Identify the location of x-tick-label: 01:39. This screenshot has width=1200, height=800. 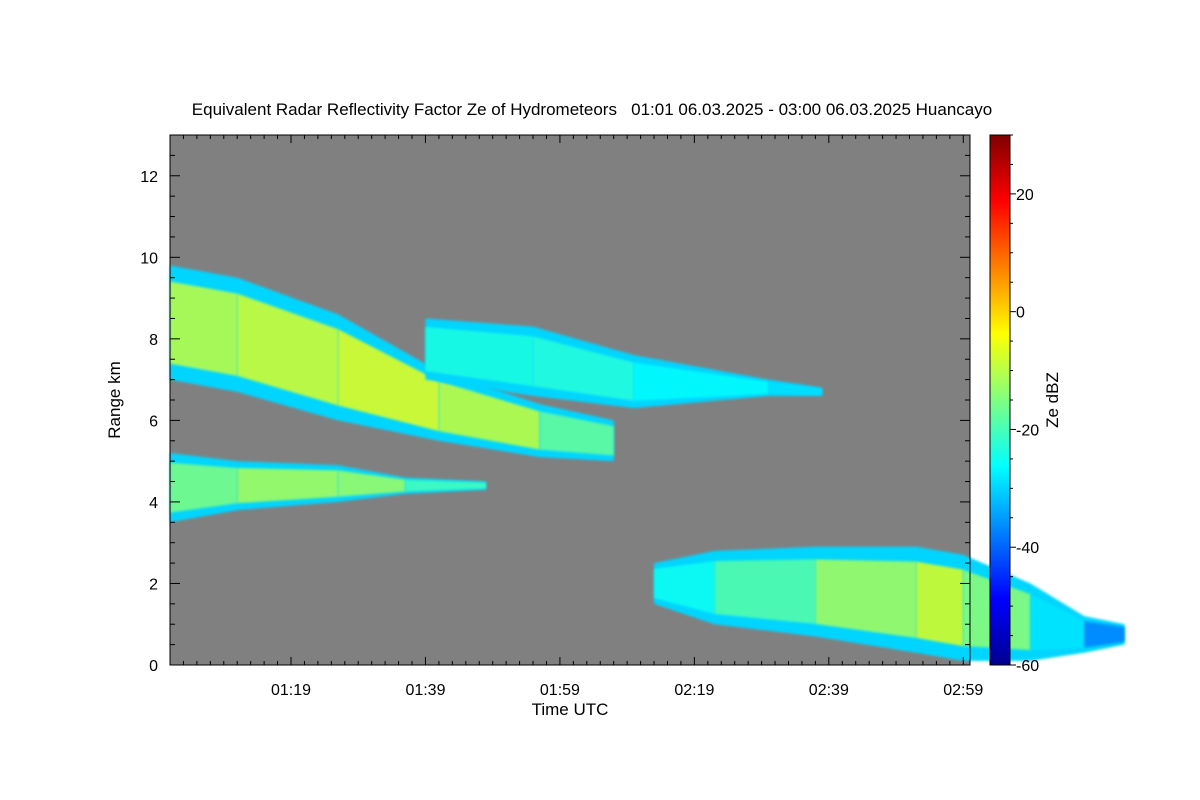
(425, 690).